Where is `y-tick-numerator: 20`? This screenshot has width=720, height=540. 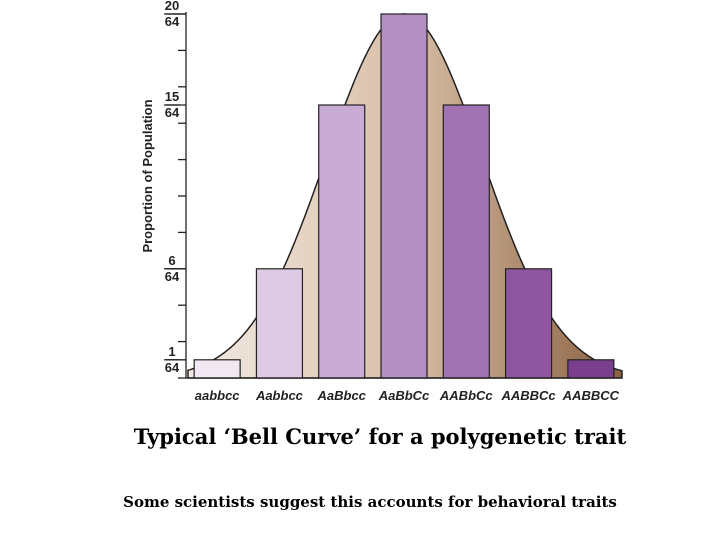 y-tick-numerator: 20 is located at coordinates (172, 6).